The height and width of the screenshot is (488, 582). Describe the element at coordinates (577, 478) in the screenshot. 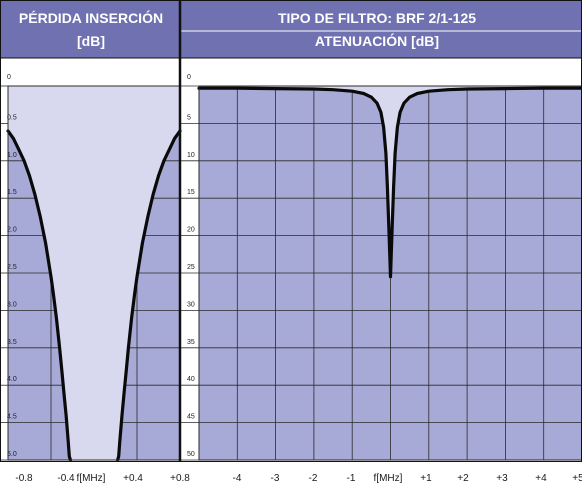

I see `x-tick-label: +5` at that location.